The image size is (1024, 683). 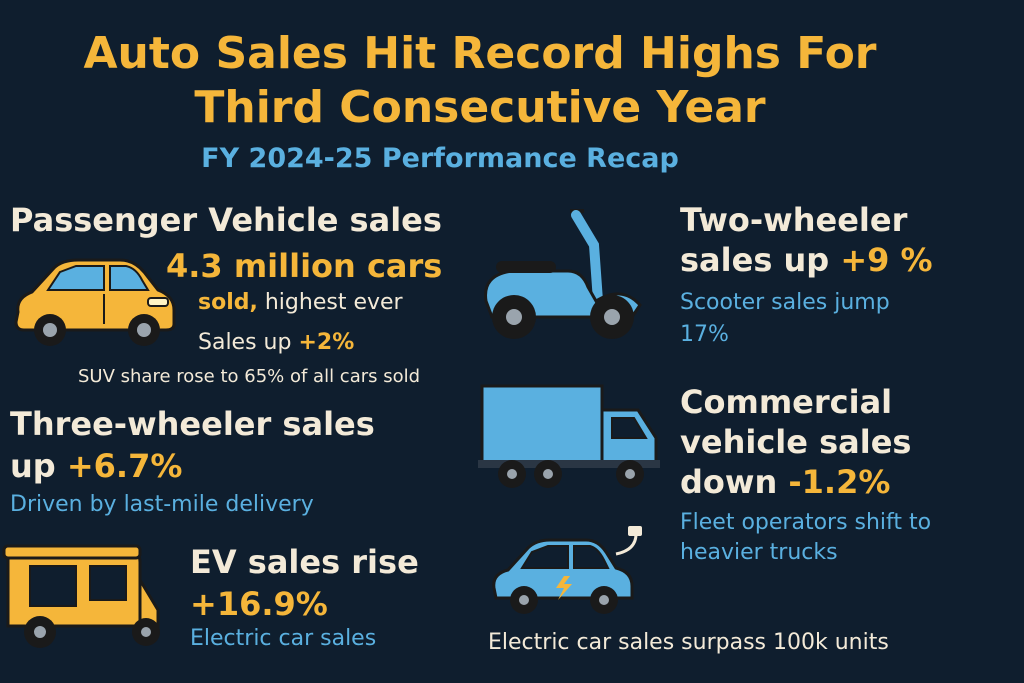 What do you see at coordinates (806, 522) in the screenshot?
I see `commercial-note-1: Fleet operators shift to` at bounding box center [806, 522].